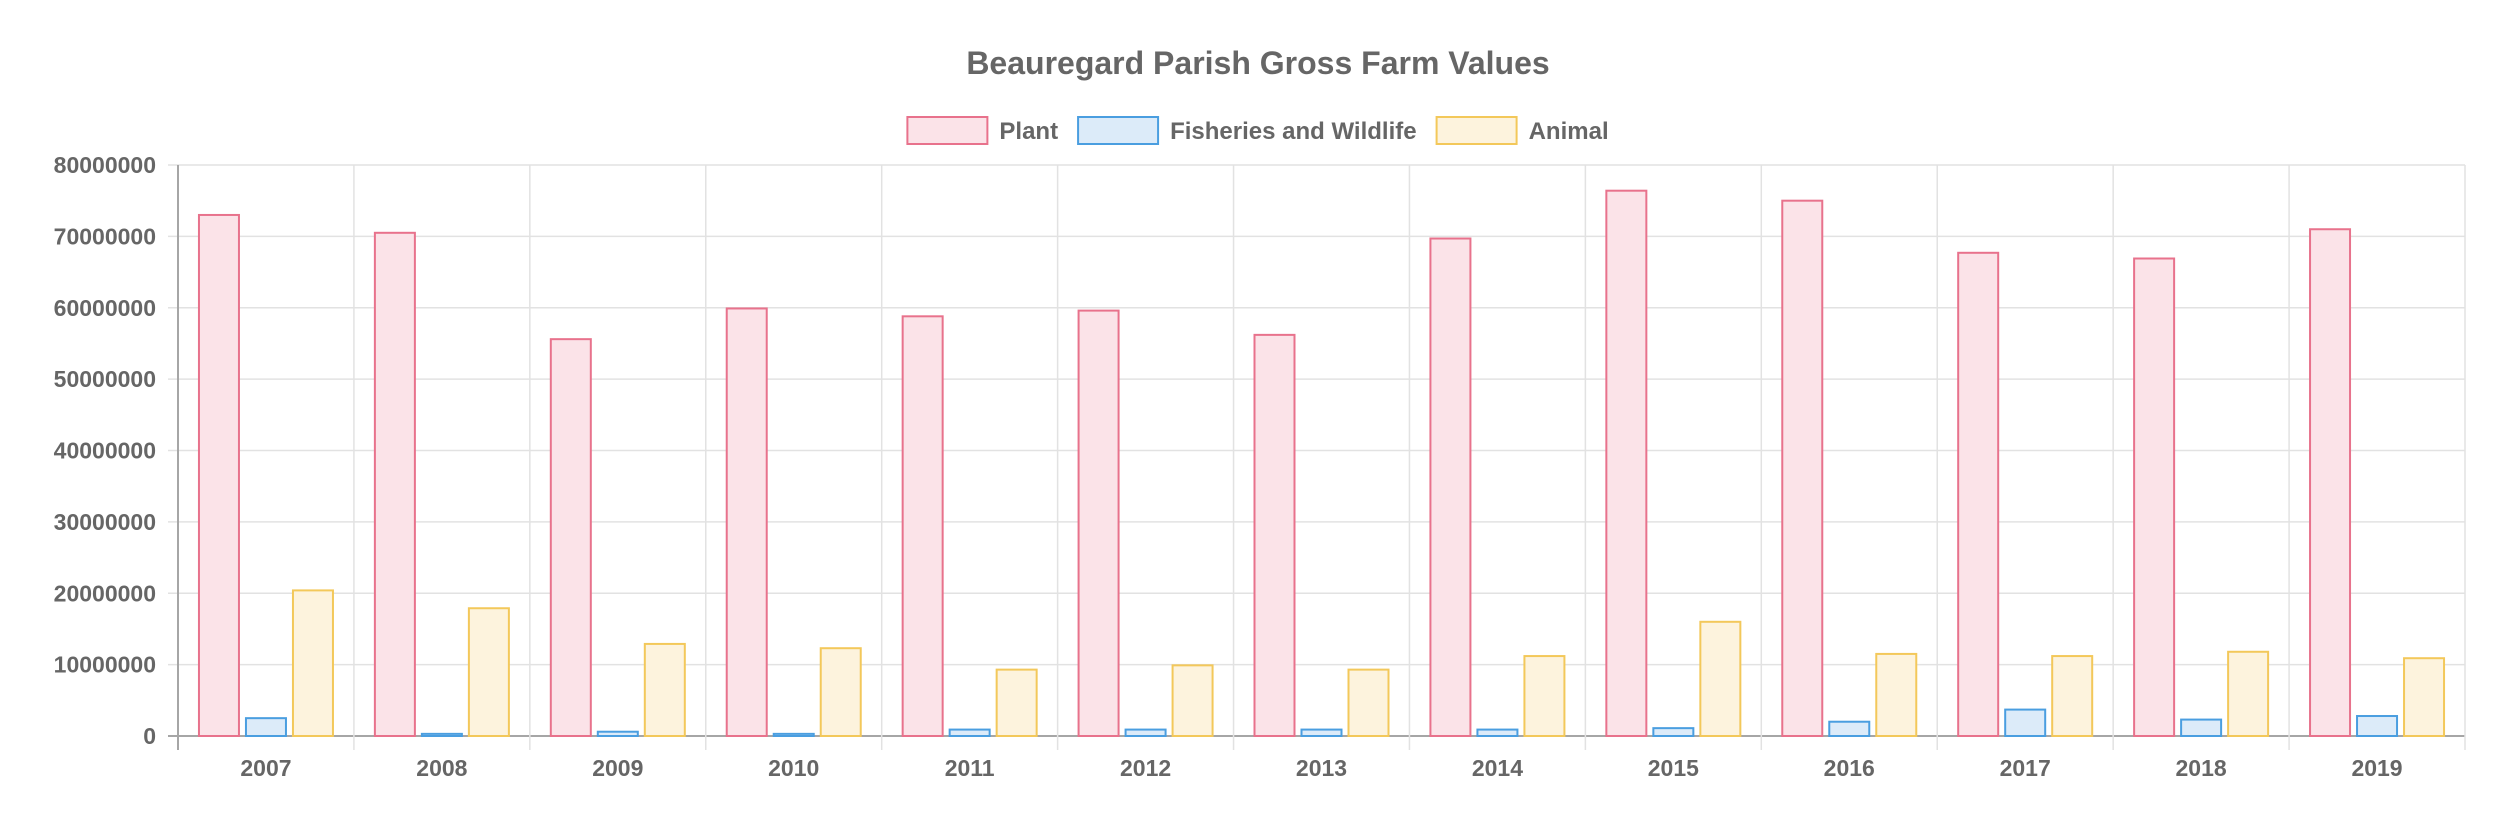 This screenshot has height=838, width=2498. What do you see at coordinates (488, 672) in the screenshot?
I see `bar-animal-2008` at bounding box center [488, 672].